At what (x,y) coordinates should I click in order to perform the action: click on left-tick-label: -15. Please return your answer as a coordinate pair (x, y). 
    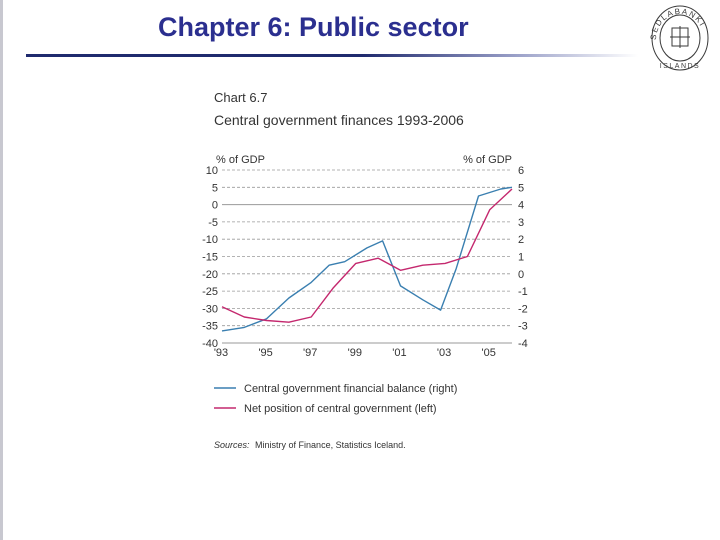
    Looking at the image, I should click on (210, 258).